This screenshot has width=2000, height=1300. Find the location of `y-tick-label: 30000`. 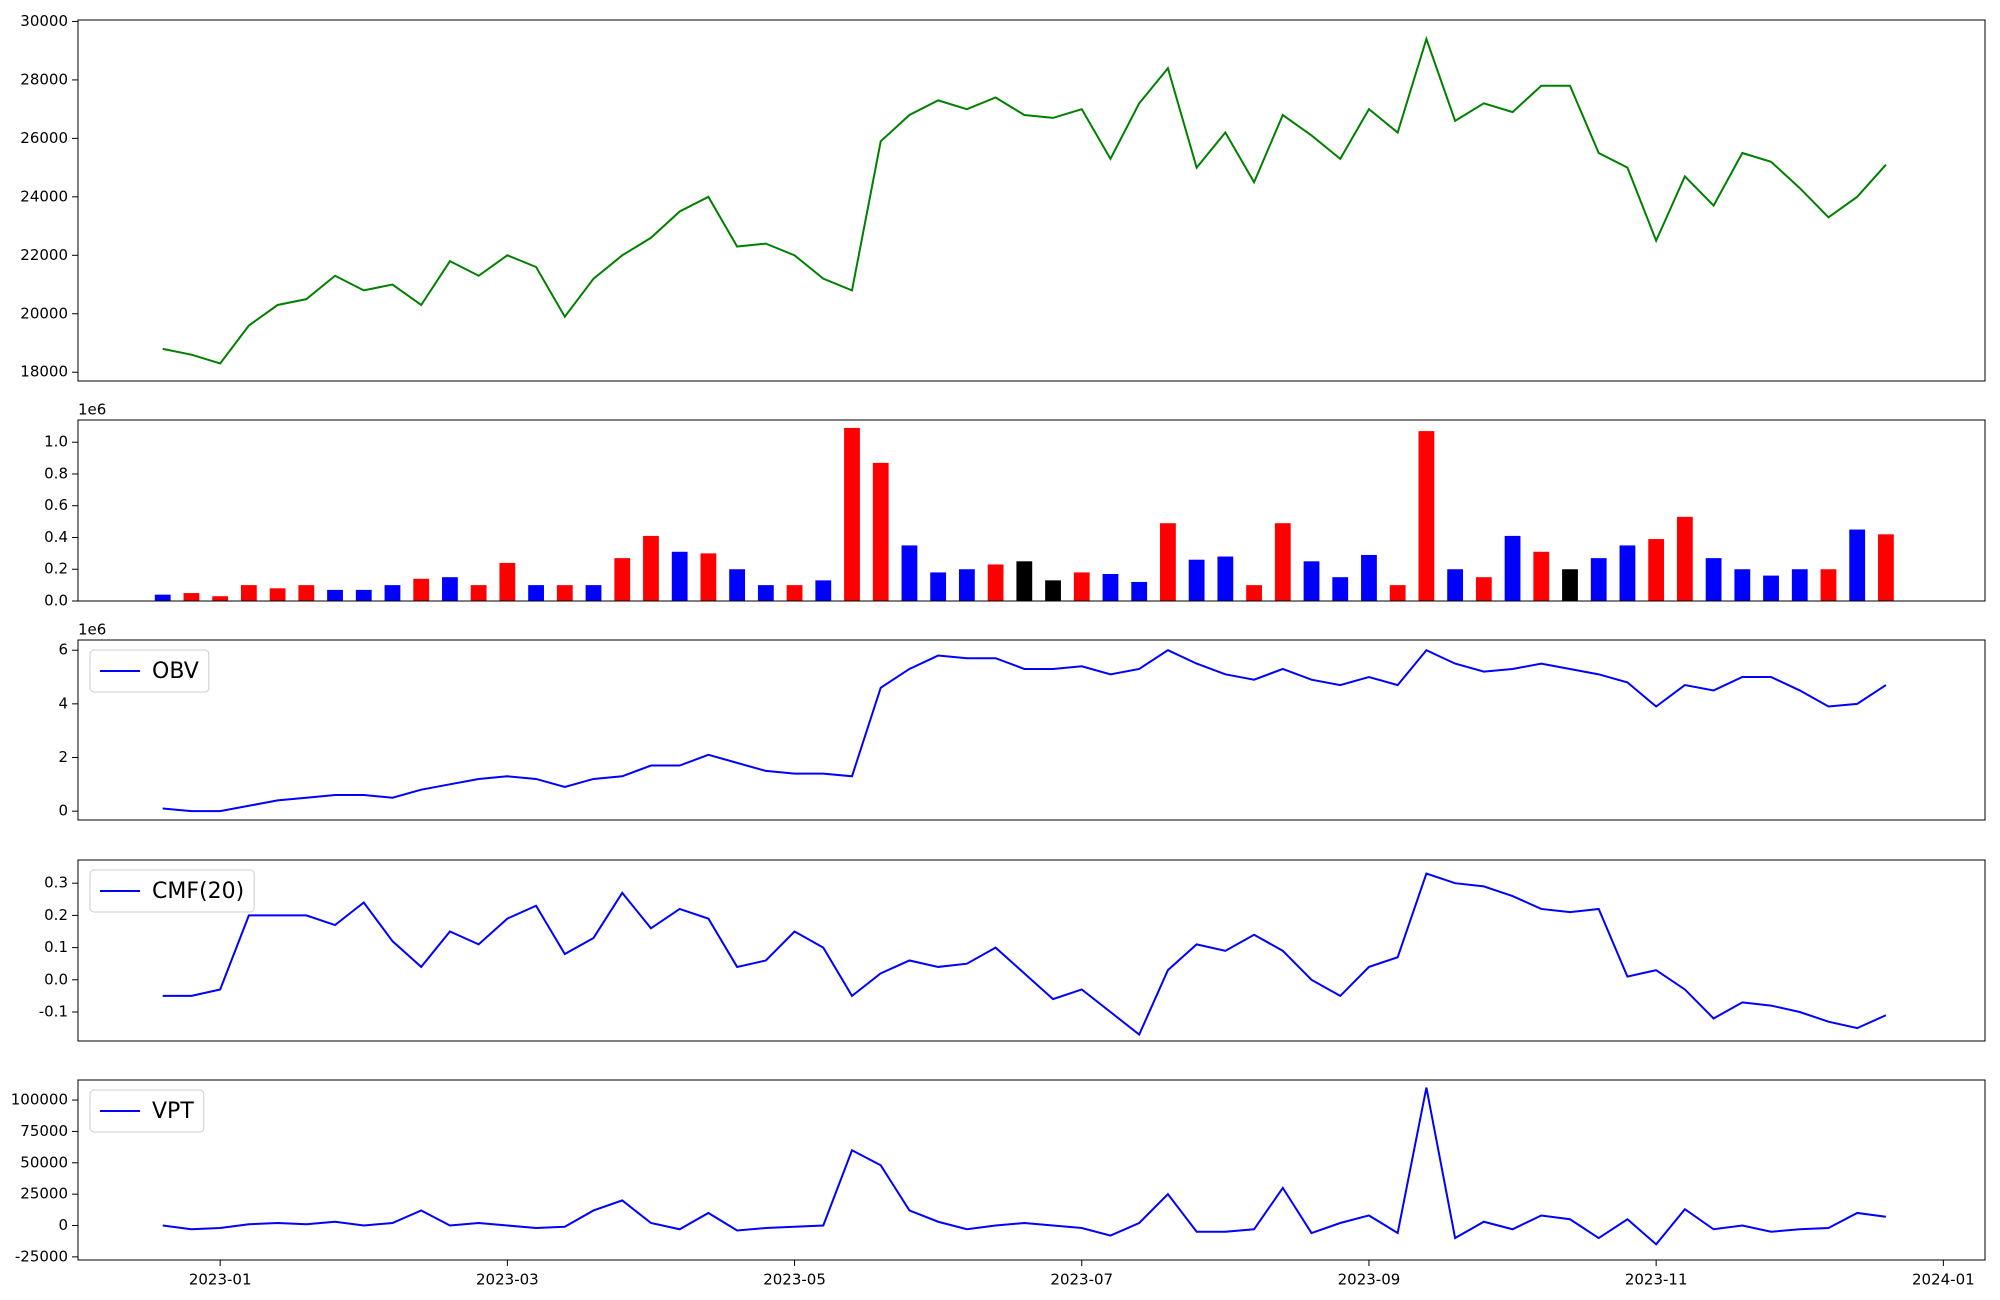

y-tick-label: 30000 is located at coordinates (44, 21).